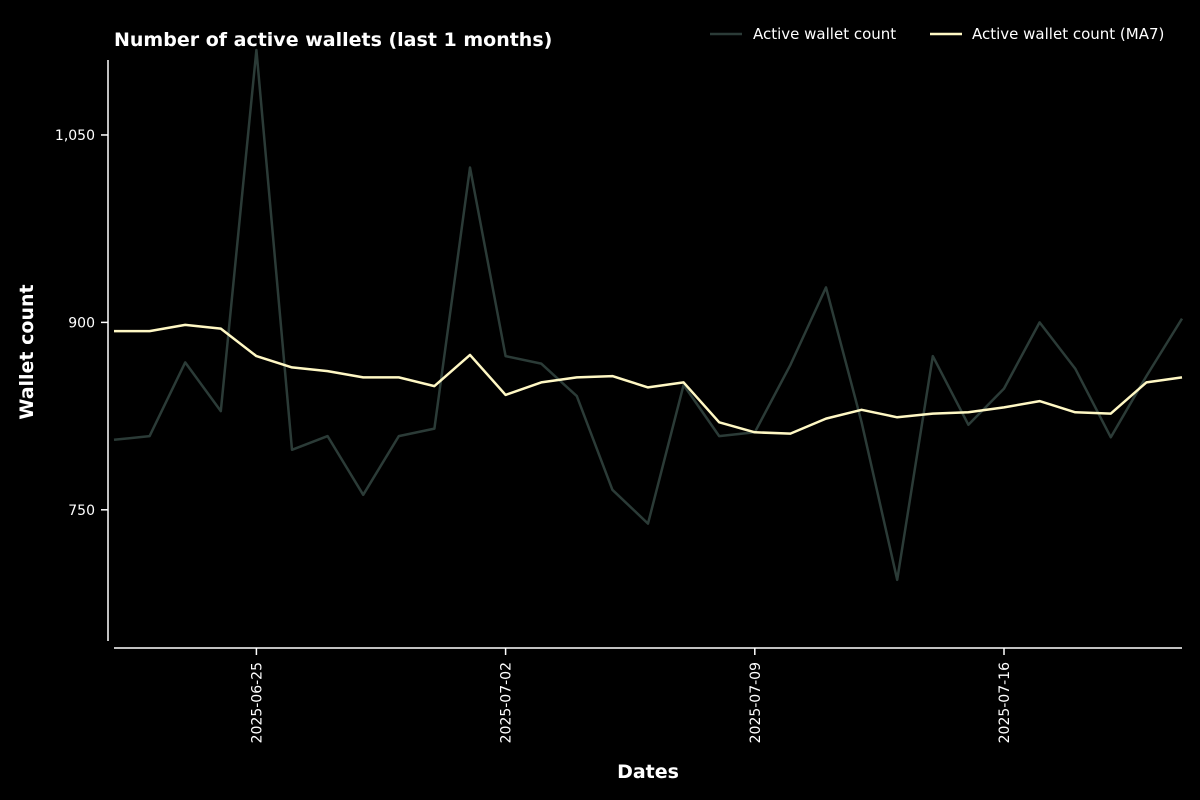 This screenshot has height=800, width=1200. I want to click on y-axis-ticks: 750 900 1,050, so click(81, 323).